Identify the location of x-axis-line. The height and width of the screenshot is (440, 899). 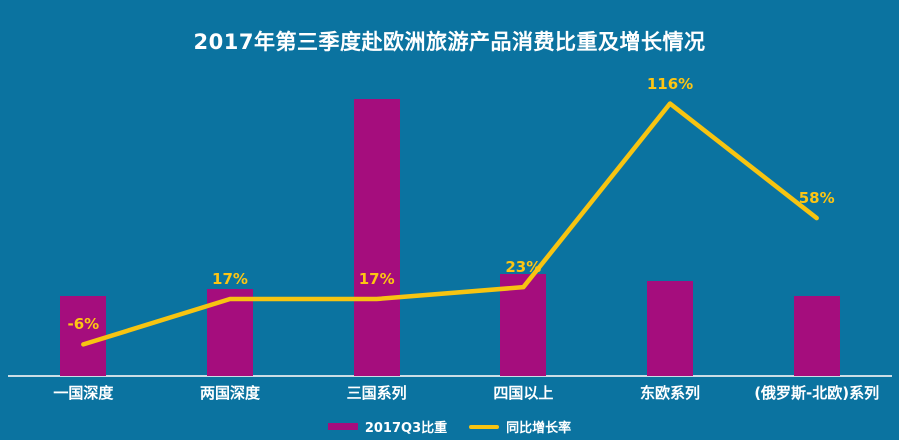
(450, 376).